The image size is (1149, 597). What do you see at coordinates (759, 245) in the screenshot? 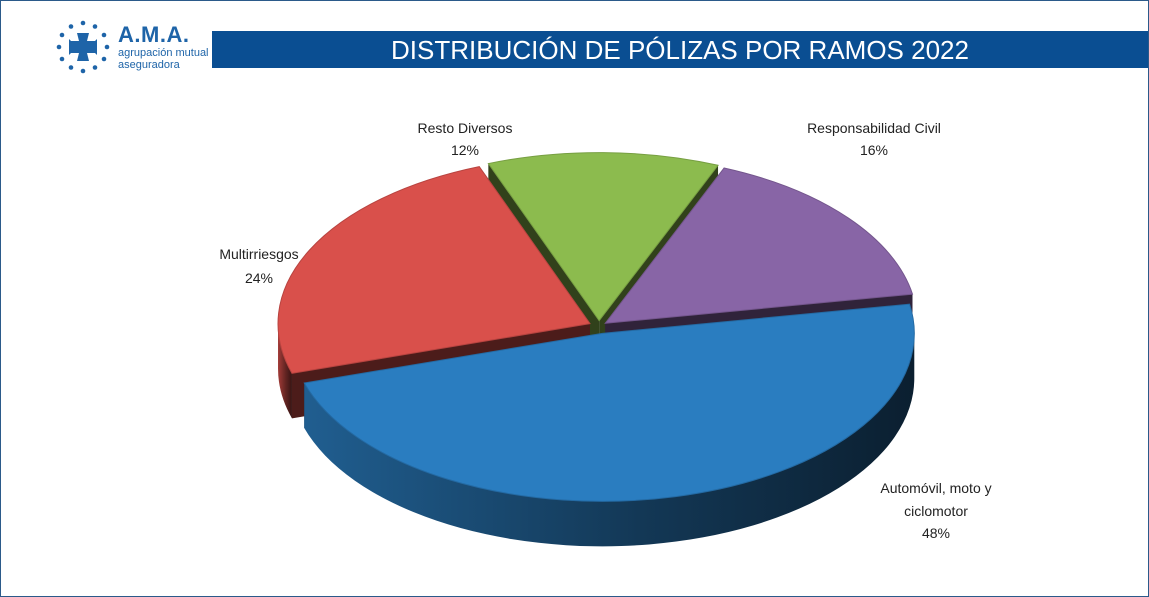
I see `pie-slice-responsabilidad-civil` at bounding box center [759, 245].